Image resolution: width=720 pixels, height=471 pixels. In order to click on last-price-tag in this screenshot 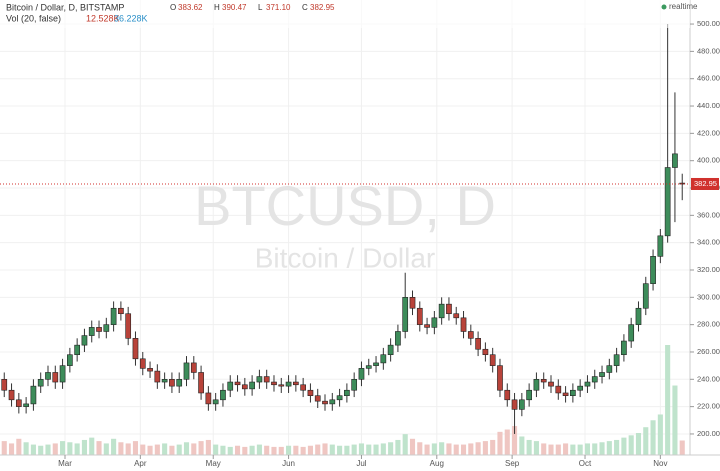, I will do `click(705, 183)`.